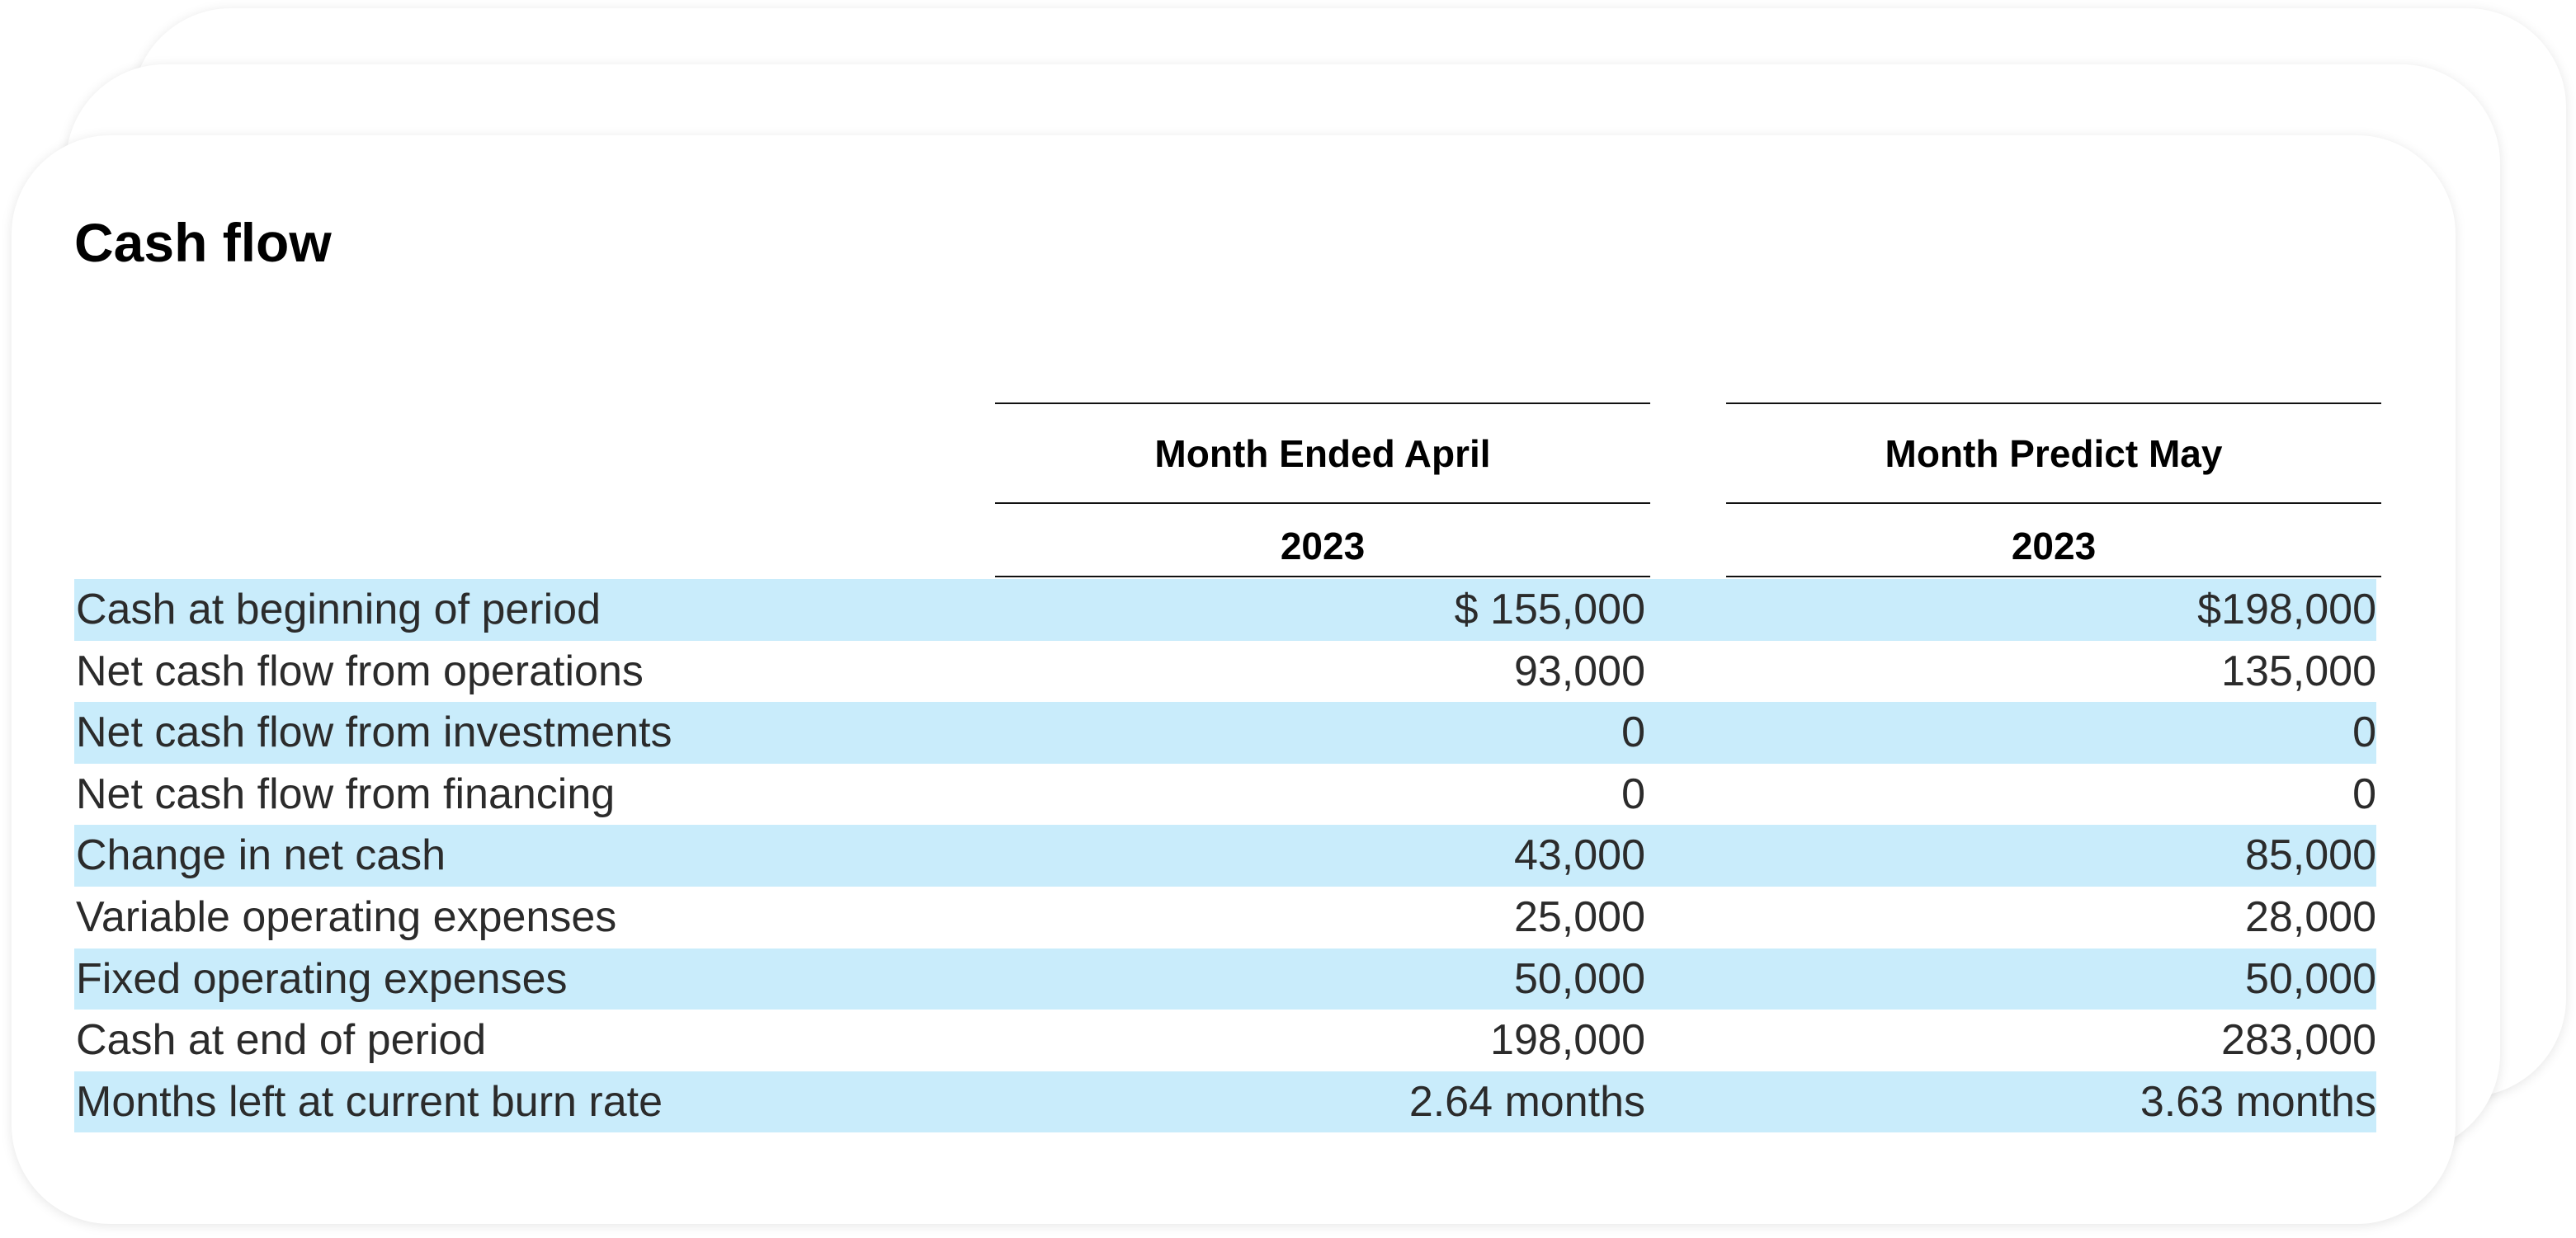 This screenshot has width=2576, height=1238. What do you see at coordinates (2258, 1101) in the screenshot?
I see `row-value-may: 3.63 months` at bounding box center [2258, 1101].